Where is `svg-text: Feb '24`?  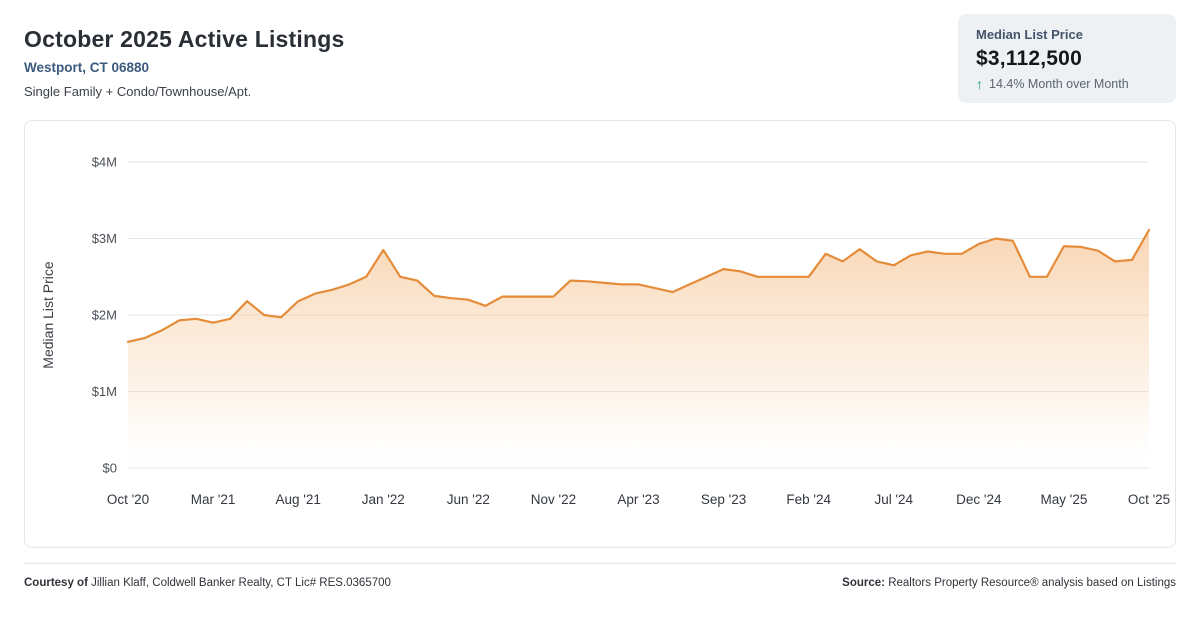
svg-text: Feb '24 is located at coordinates (808, 499).